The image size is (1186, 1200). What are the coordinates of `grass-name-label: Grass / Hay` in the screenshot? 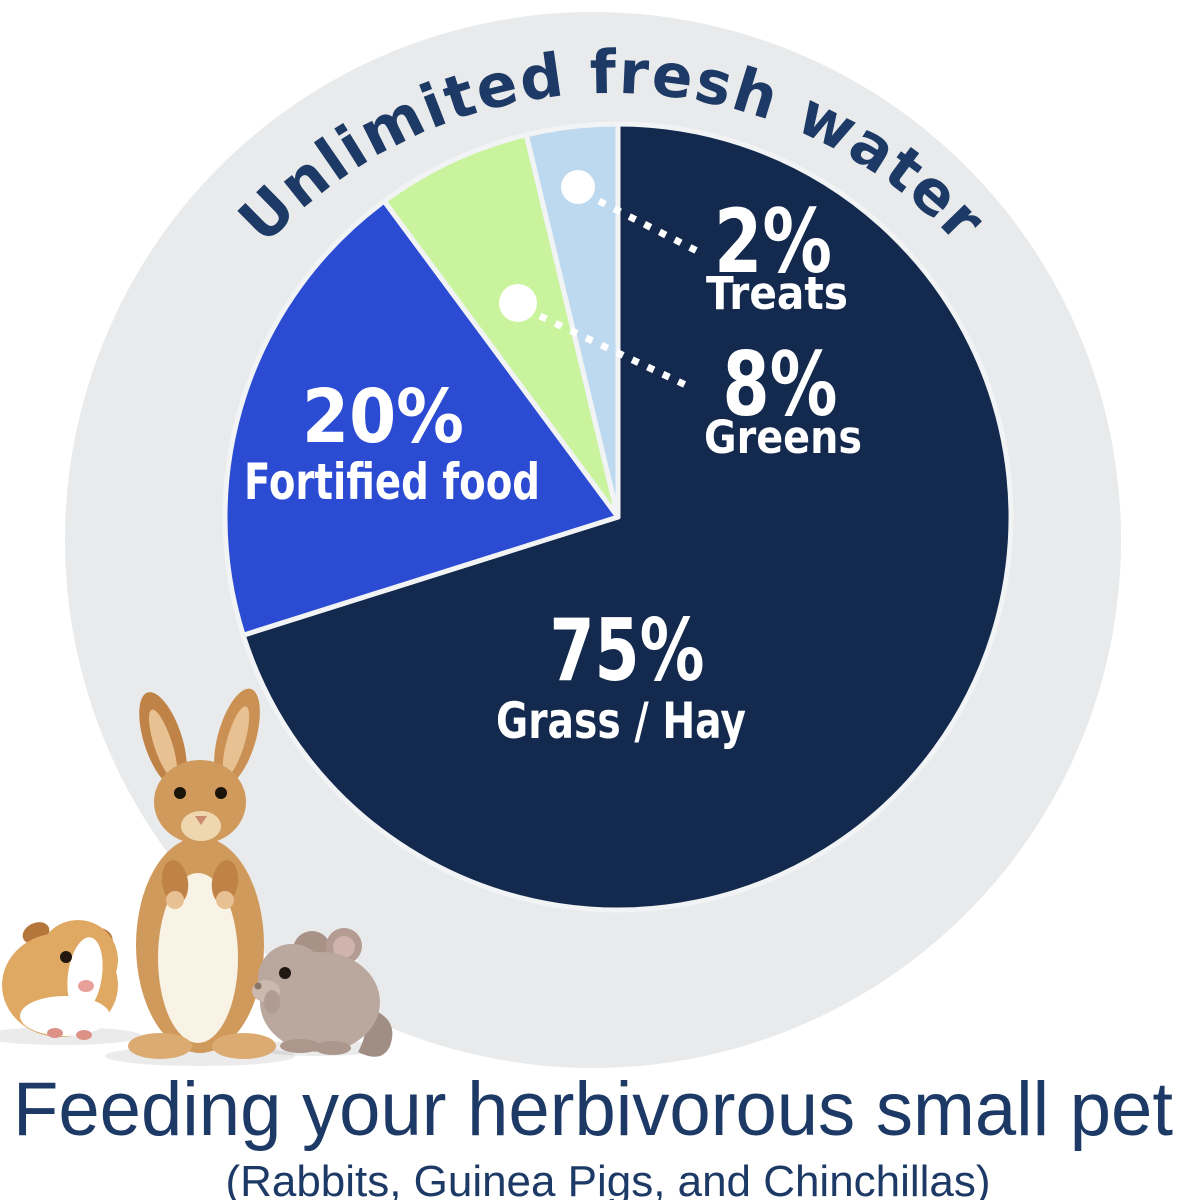 It's located at (621, 721).